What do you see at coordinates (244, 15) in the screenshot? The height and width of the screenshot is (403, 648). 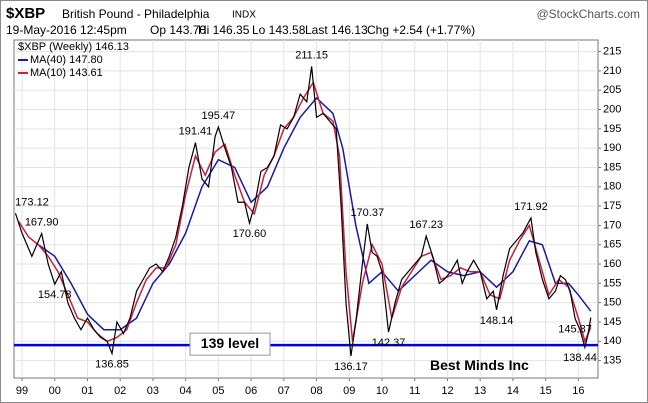 I see `exchange: INDX` at bounding box center [244, 15].